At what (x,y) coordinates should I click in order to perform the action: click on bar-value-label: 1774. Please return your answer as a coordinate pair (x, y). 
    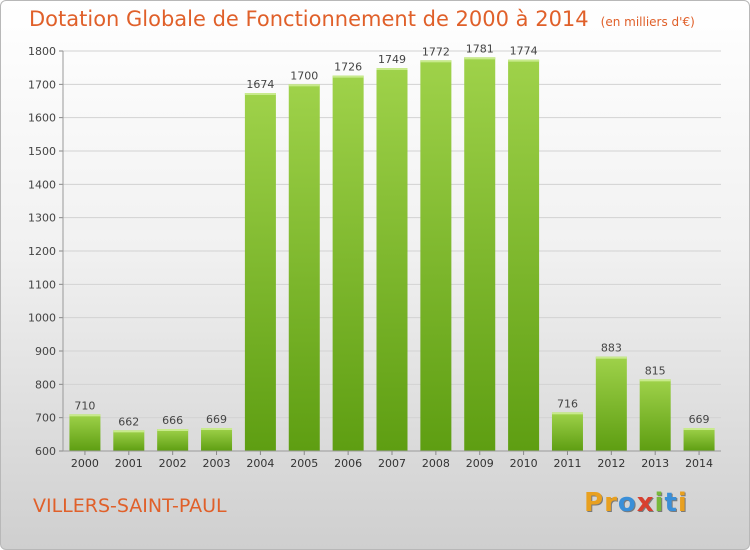
    Looking at the image, I should click on (524, 51).